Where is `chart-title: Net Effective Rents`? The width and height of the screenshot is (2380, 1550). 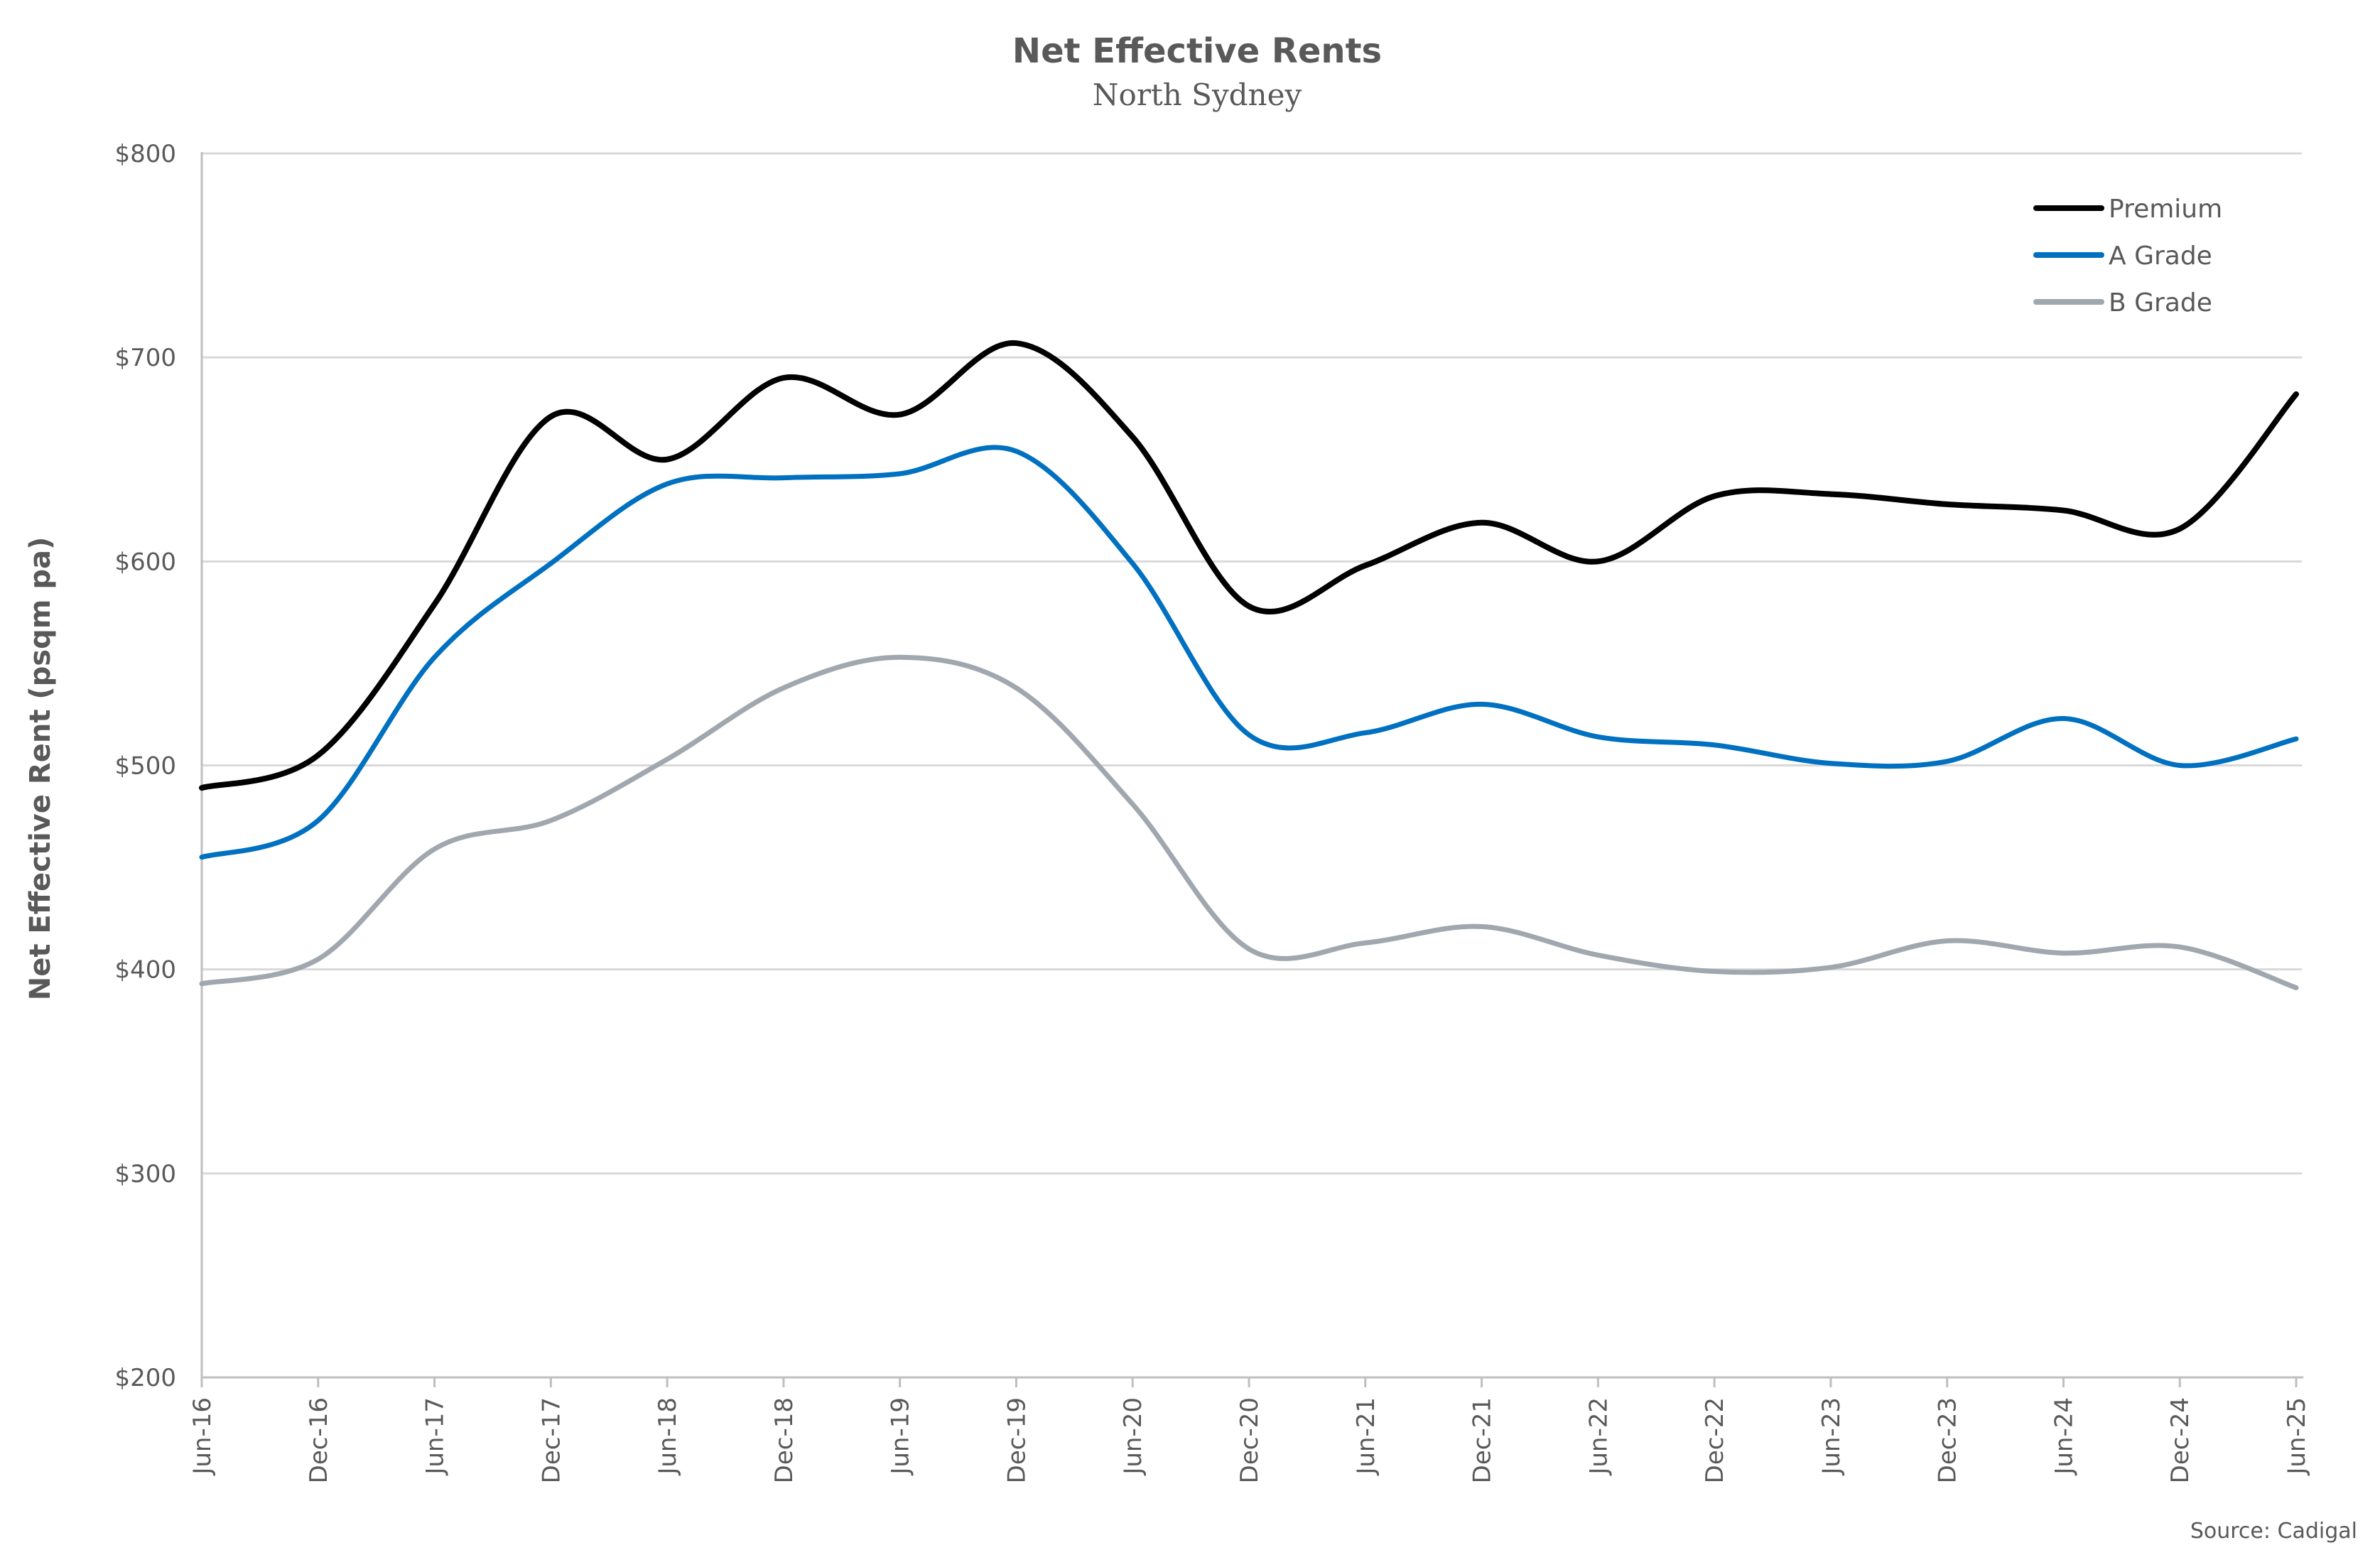
chart-title: Net Effective Rents is located at coordinates (1197, 51).